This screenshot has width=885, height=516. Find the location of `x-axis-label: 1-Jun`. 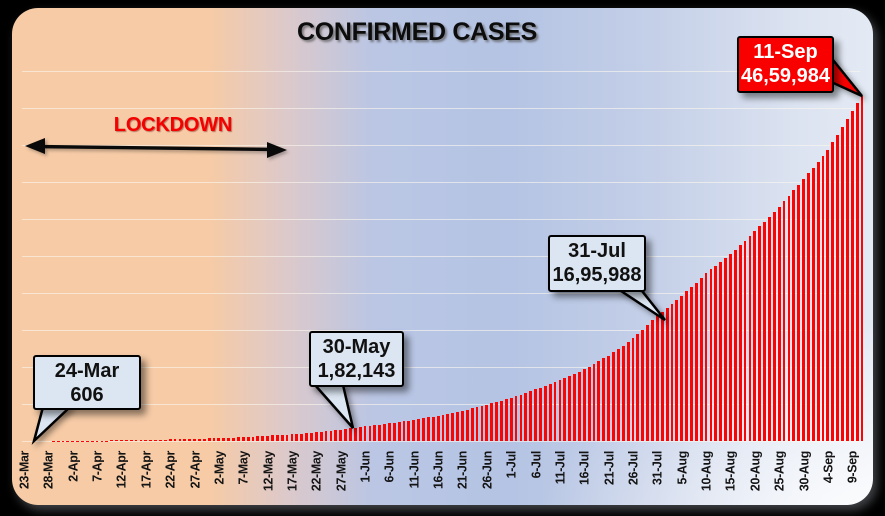

x-axis-label: 1-Jun is located at coordinates (365, 466).